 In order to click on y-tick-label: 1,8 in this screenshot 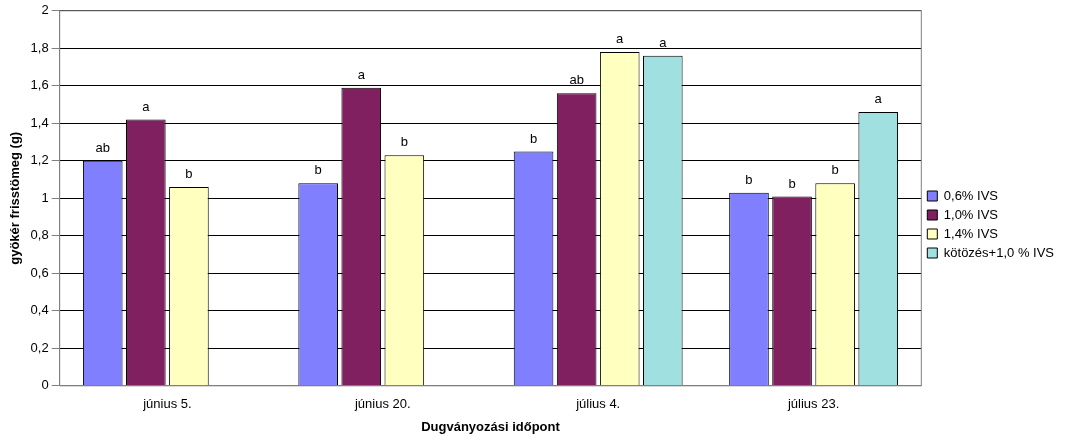, I will do `click(39, 47)`.